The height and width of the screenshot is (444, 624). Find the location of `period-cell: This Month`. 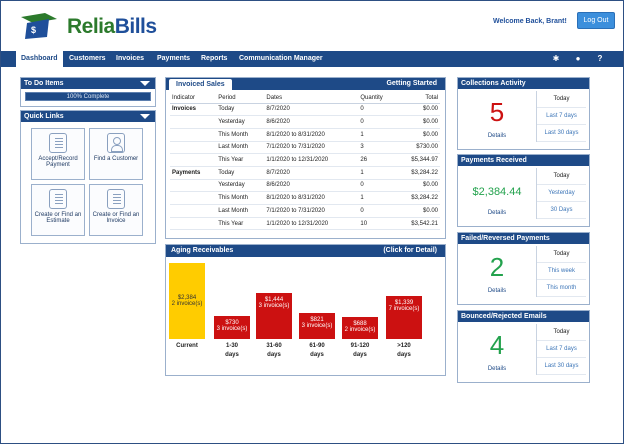

period-cell: This Month is located at coordinates (240, 198).